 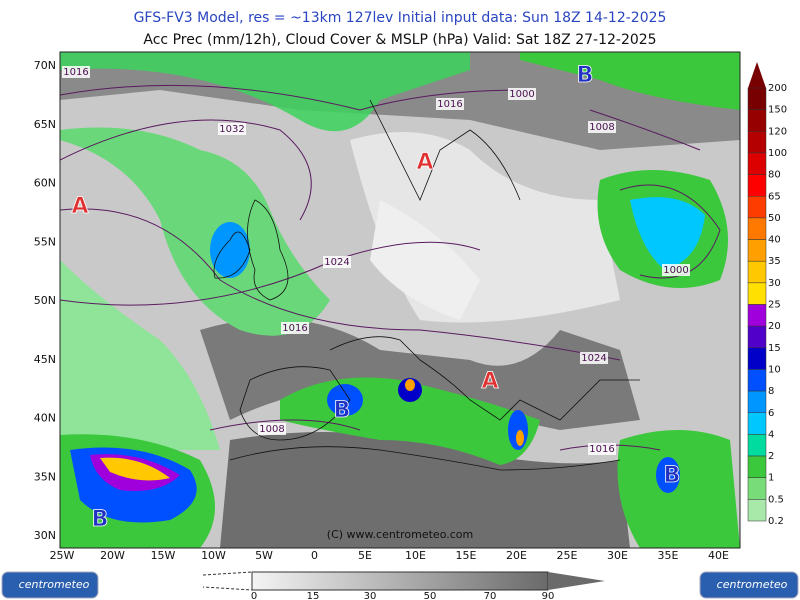 I want to click on lon-label: 10W, so click(x=213, y=555).